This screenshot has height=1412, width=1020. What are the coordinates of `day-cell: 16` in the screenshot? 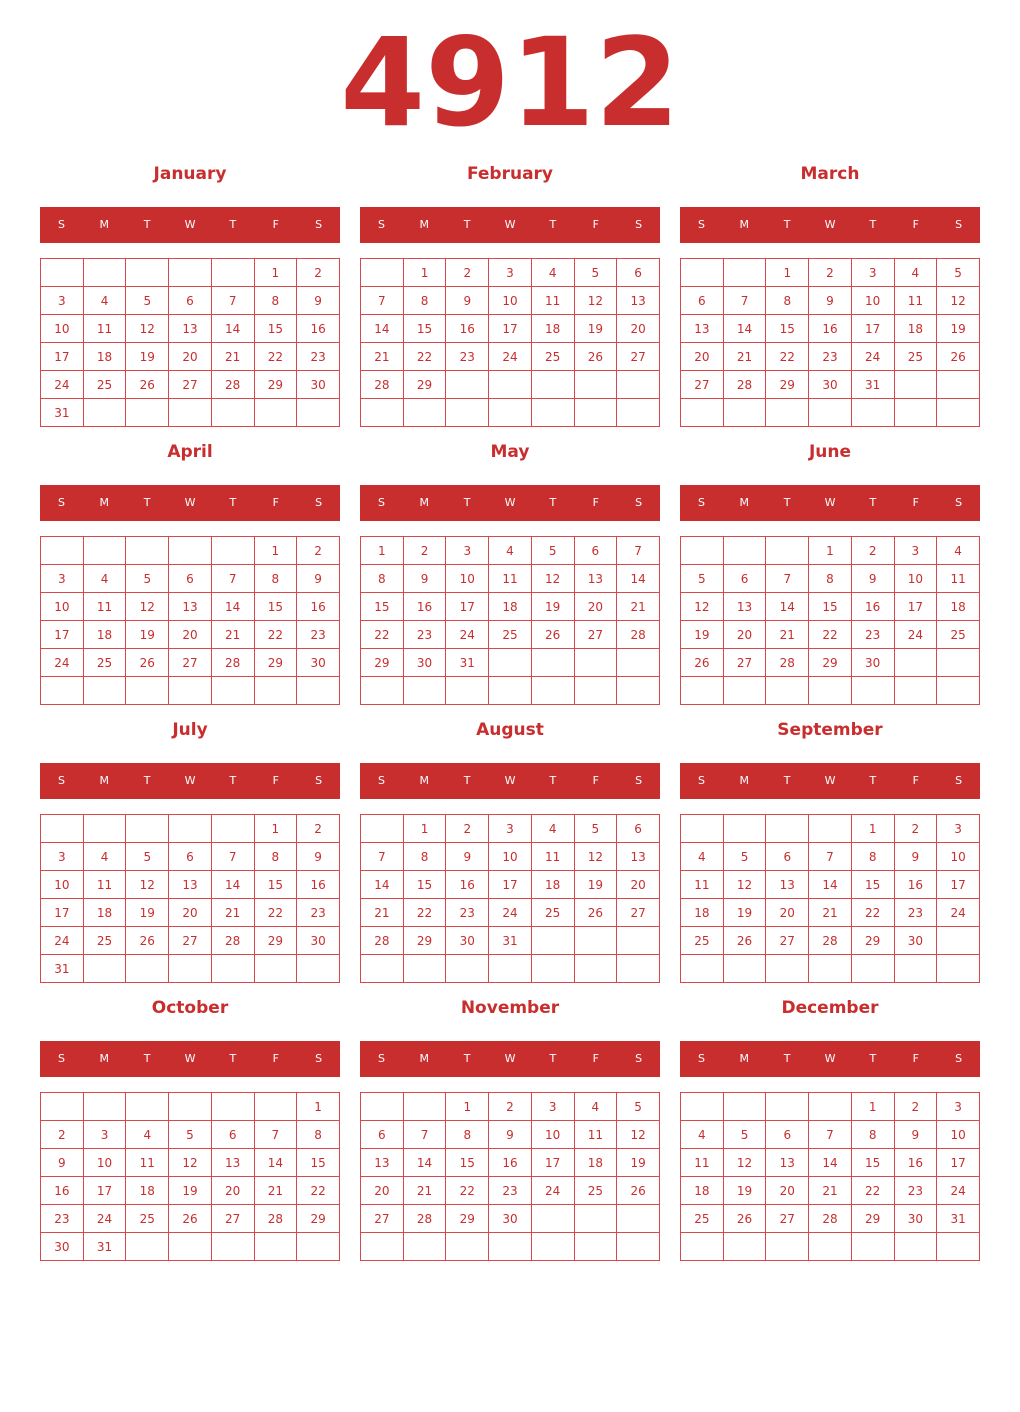 It's located at (467, 884).